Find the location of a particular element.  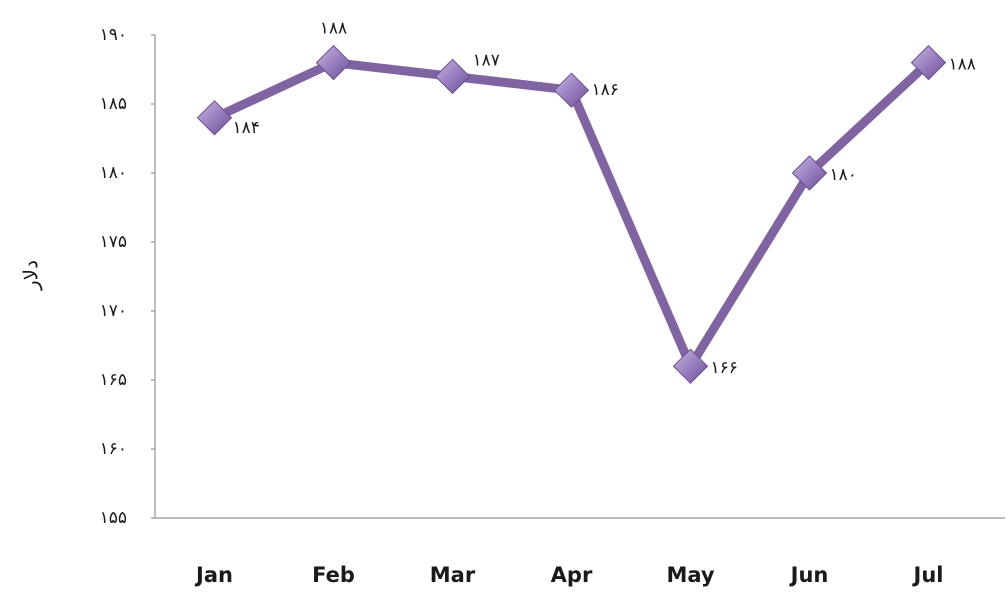

y-tick-label: ۱۸۵ is located at coordinates (113, 104).